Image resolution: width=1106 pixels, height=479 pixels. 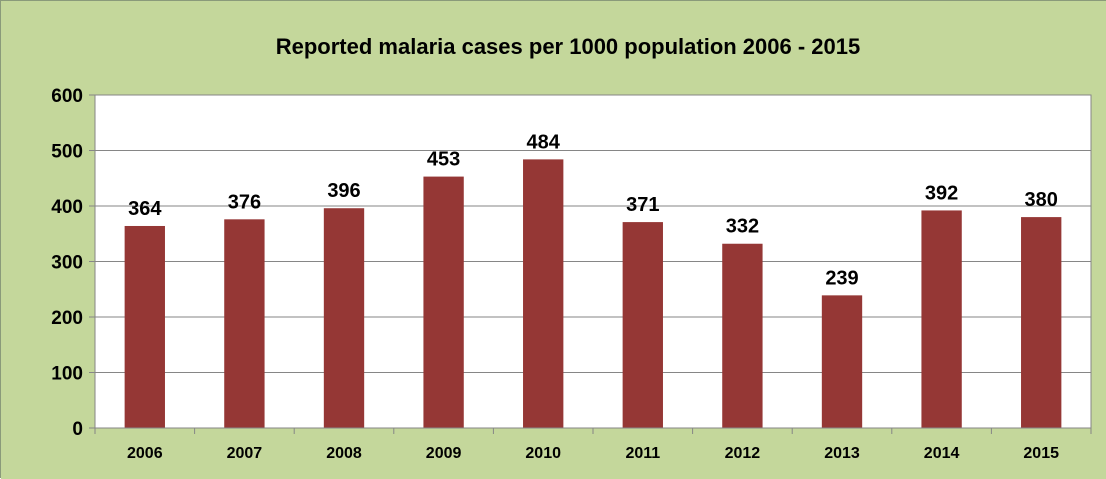 What do you see at coordinates (344, 453) in the screenshot?
I see `x-tick-label-2008: 2008` at bounding box center [344, 453].